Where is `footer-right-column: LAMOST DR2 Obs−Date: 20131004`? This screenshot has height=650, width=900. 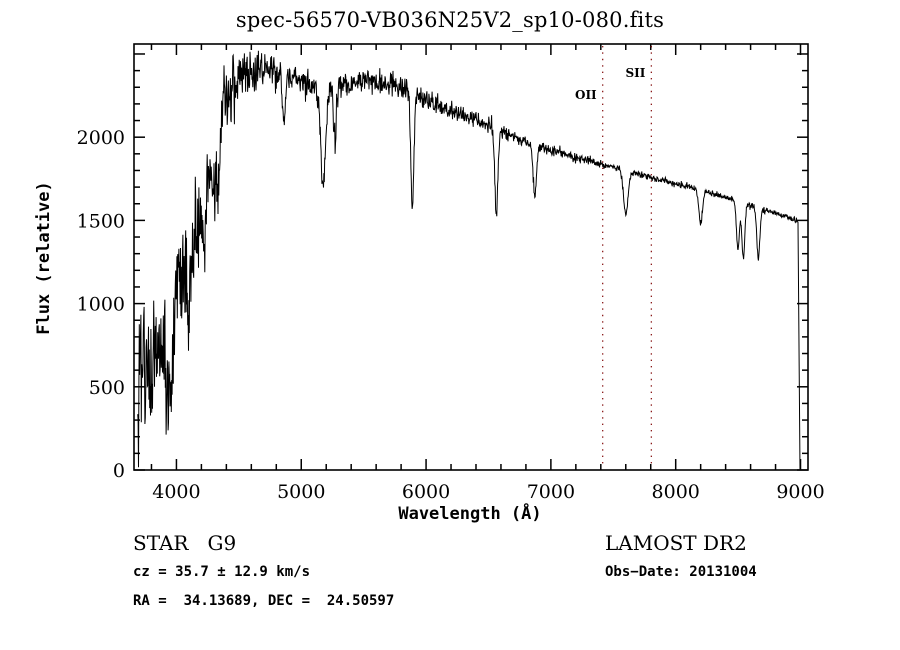
footer-right-column: LAMOST DR2 Obs−Date: 20131004 is located at coordinates (681, 557).